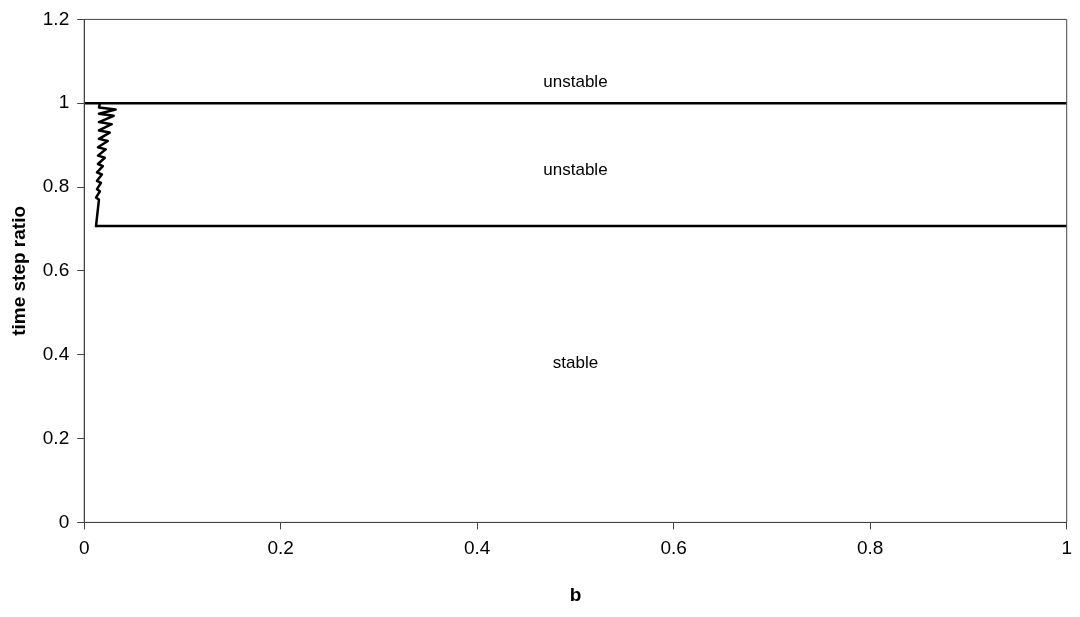 Image resolution: width=1080 pixels, height=617 pixels. Describe the element at coordinates (673, 548) in the screenshot. I see `x-tick-label: 0.6` at that location.